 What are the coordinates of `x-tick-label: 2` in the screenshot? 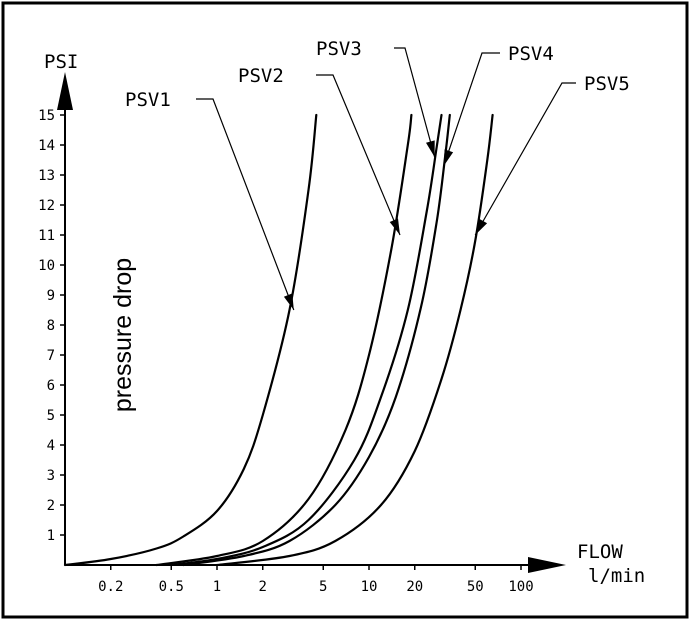 It's located at (263, 587).